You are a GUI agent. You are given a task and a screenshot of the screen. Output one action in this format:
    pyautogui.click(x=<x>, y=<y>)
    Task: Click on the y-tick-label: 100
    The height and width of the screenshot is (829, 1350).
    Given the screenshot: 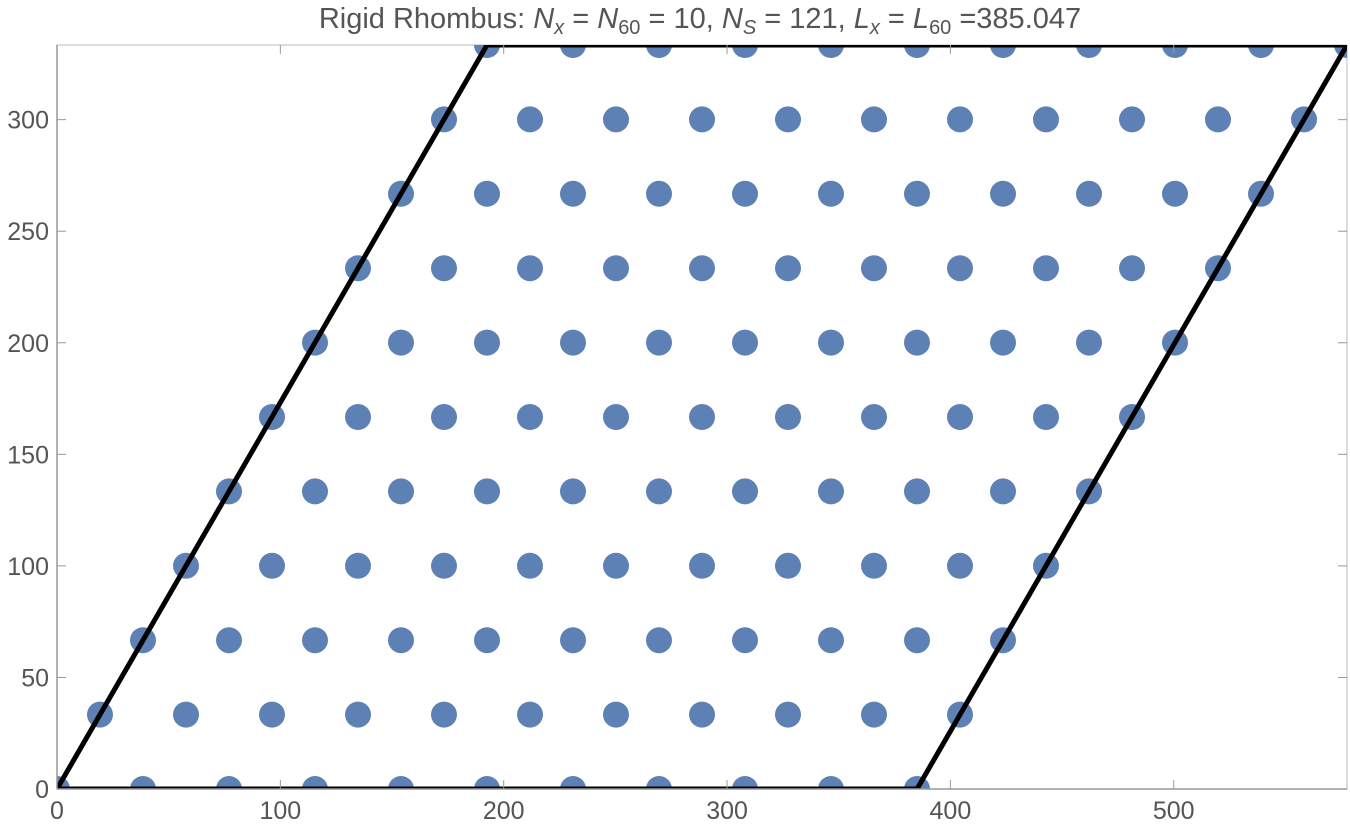 What is the action you would take?
    pyautogui.click(x=28, y=567)
    